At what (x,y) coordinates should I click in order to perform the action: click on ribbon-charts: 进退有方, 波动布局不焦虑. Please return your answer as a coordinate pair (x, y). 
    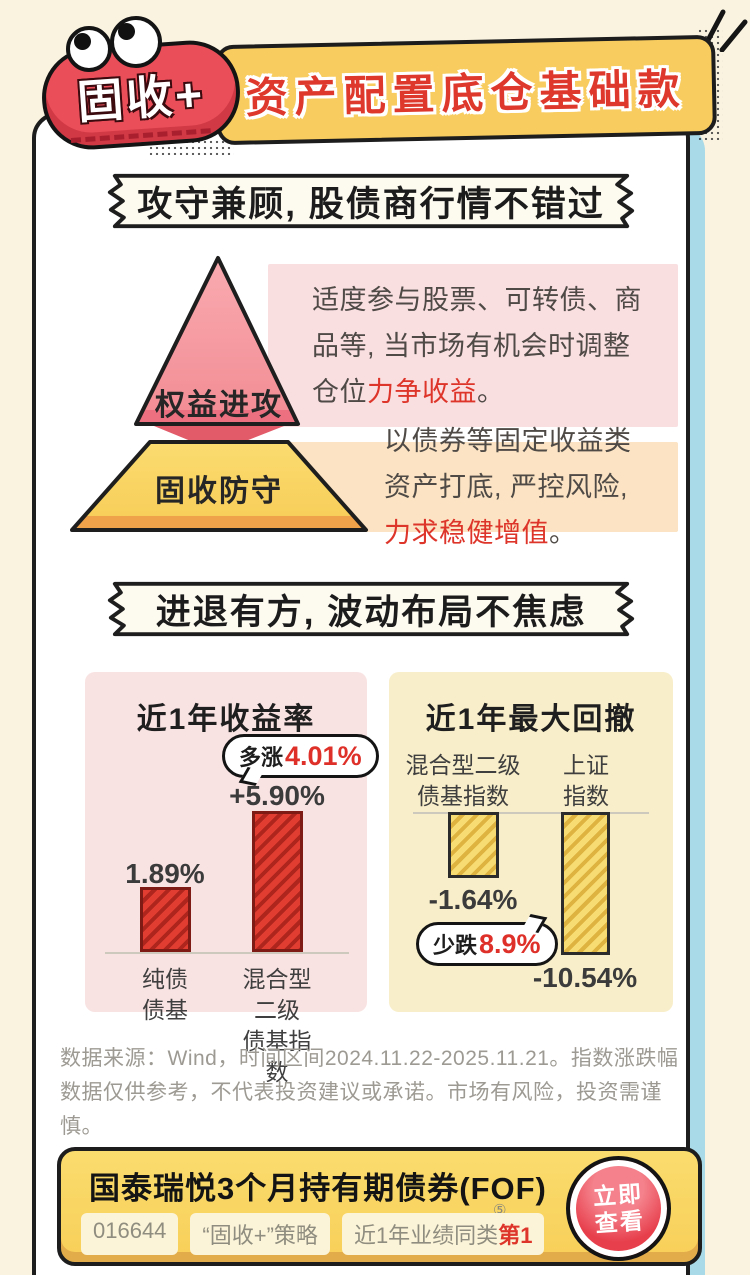
    Looking at the image, I should click on (371, 609).